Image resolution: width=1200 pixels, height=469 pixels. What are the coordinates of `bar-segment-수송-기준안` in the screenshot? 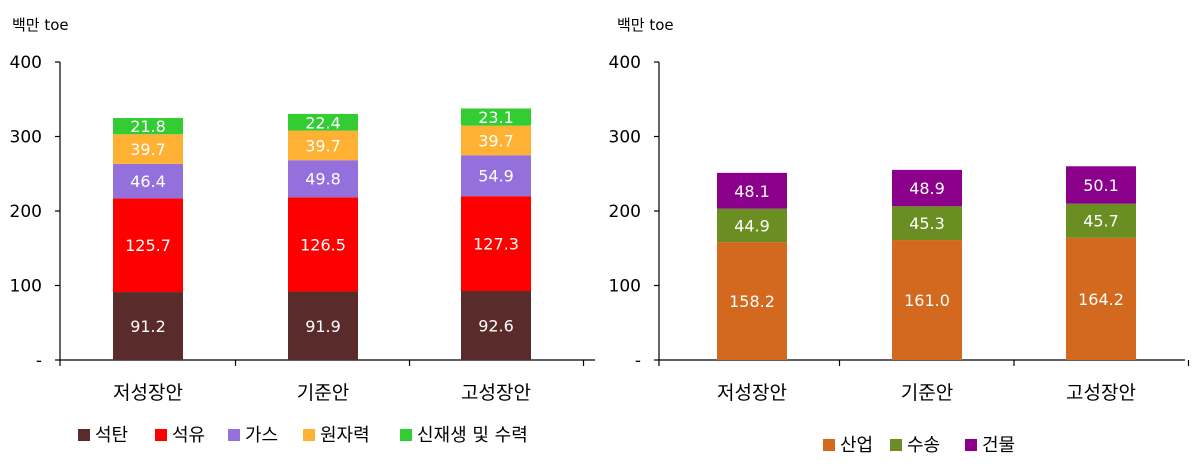 It's located at (927, 223).